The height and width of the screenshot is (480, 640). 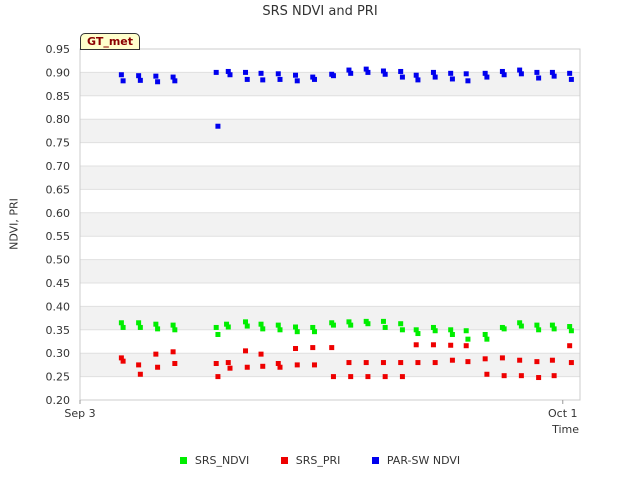 What do you see at coordinates (58, 283) in the screenshot?
I see `y-tick-label: 0.45` at bounding box center [58, 283].